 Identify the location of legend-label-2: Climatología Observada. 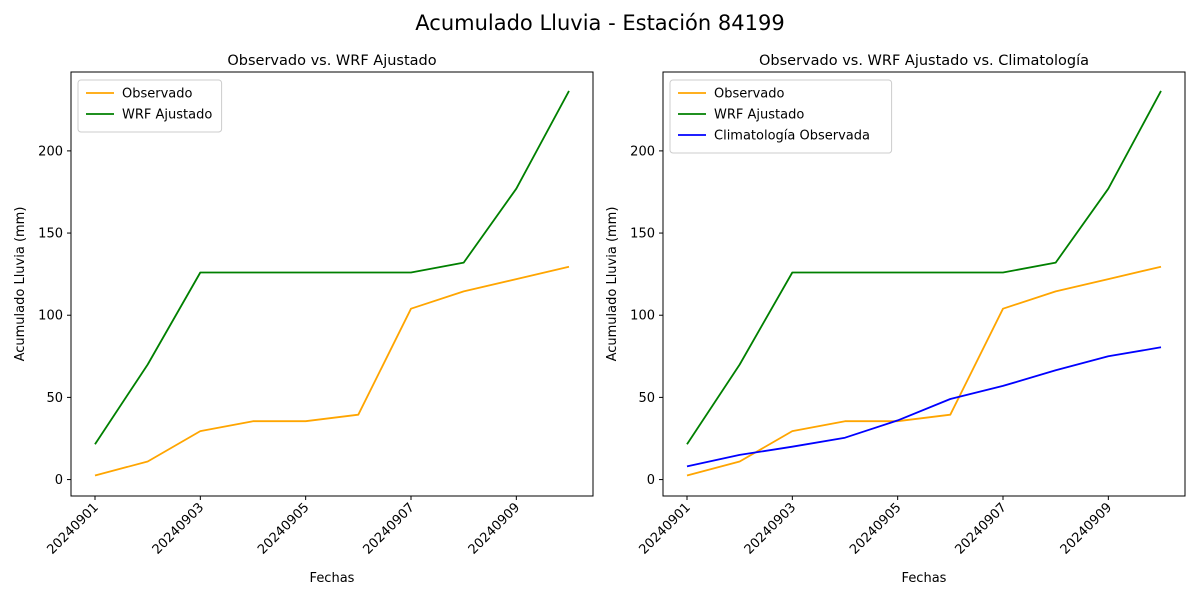
(792, 136).